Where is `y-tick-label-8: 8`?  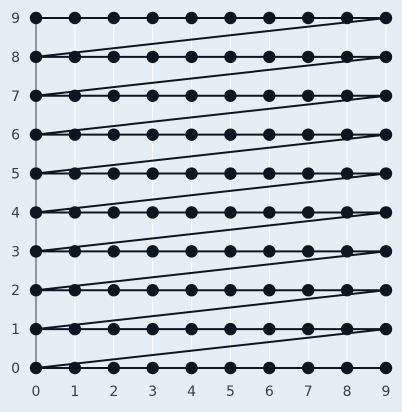
y-tick-label-8: 8 is located at coordinates (15, 58).